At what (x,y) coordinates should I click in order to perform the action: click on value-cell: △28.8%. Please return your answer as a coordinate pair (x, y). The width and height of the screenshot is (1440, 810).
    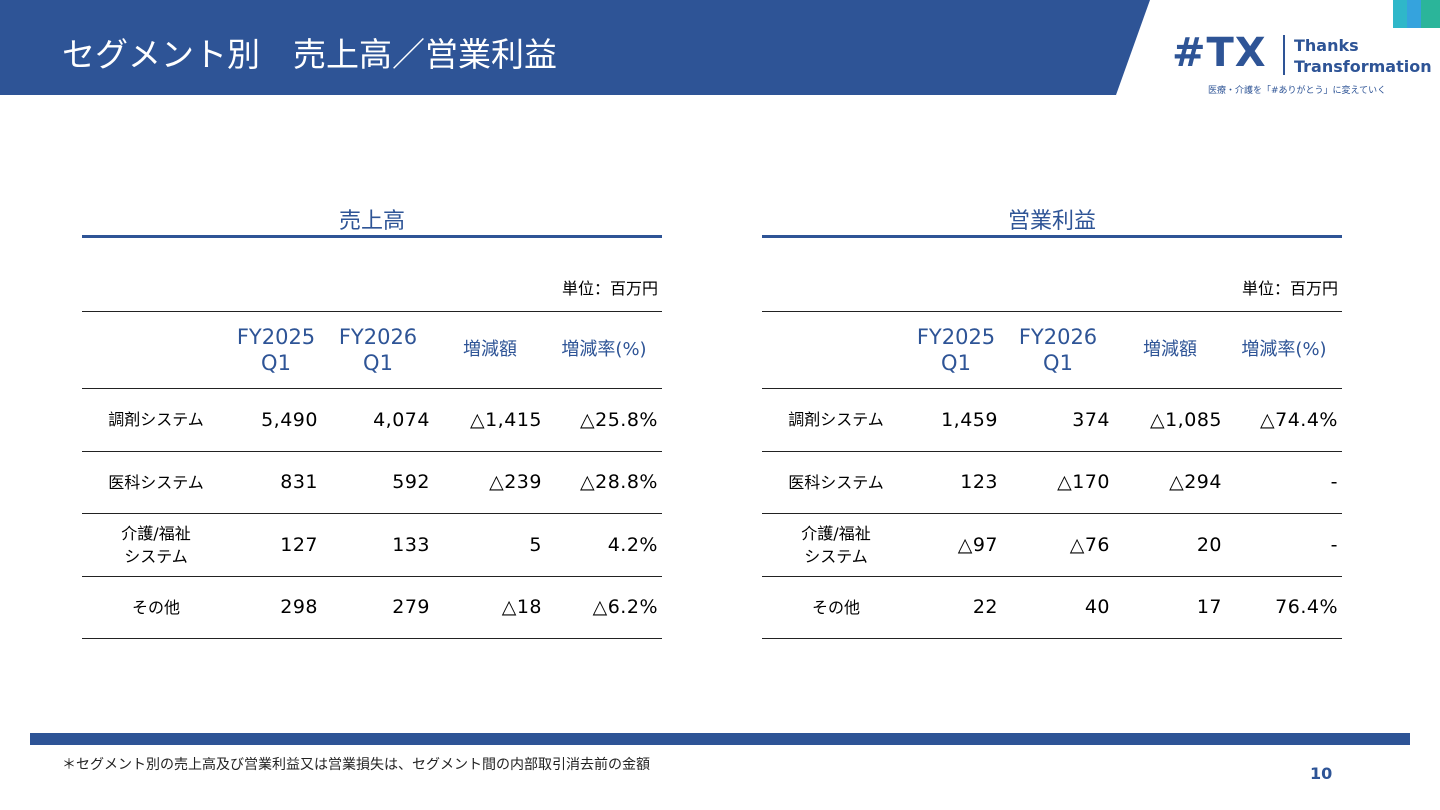
    Looking at the image, I should click on (619, 482).